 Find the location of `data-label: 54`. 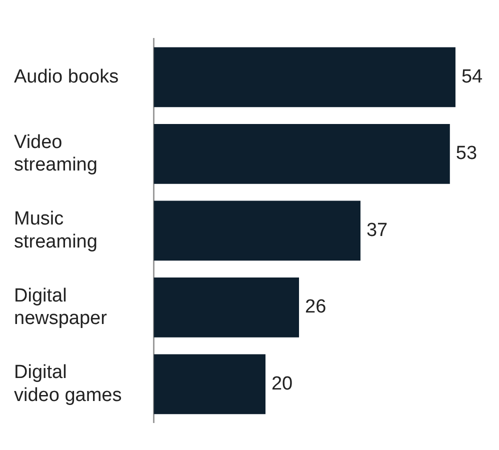

data-label: 54 is located at coordinates (472, 77).